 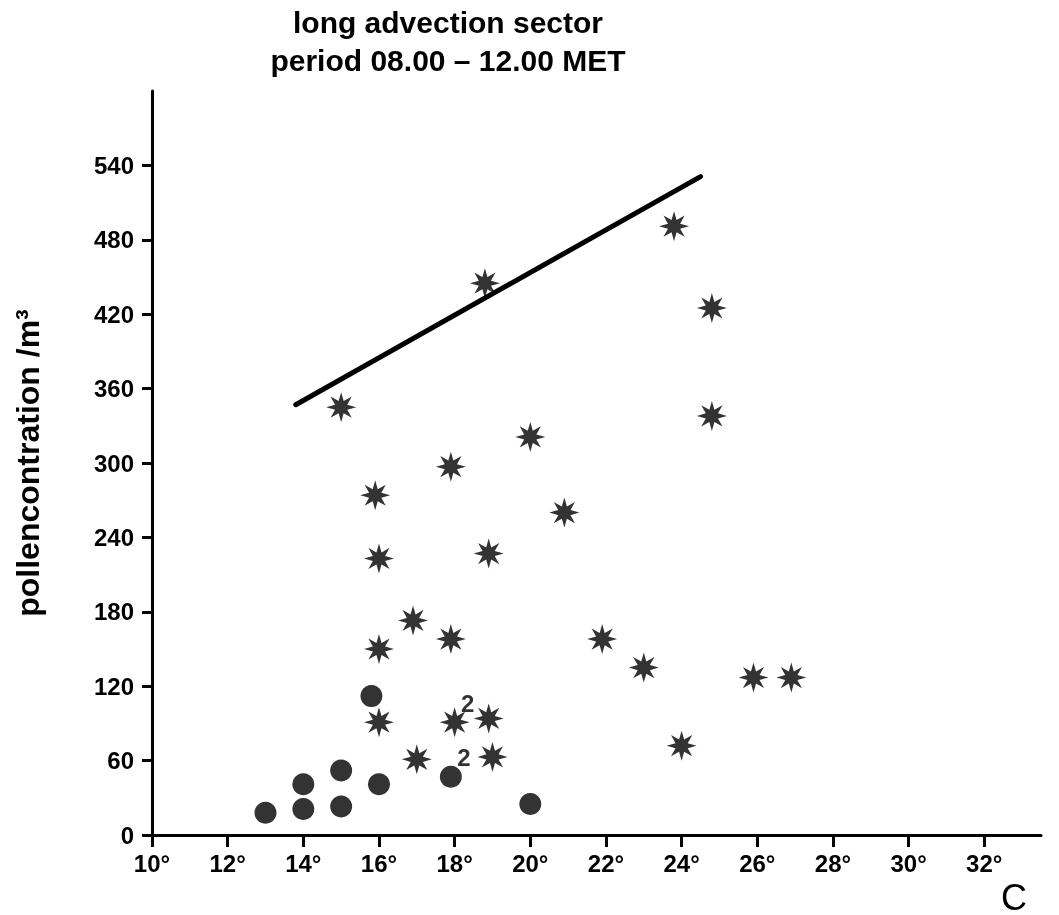 What do you see at coordinates (113, 165) in the screenshot?
I see `y-tick-label: 540` at bounding box center [113, 165].